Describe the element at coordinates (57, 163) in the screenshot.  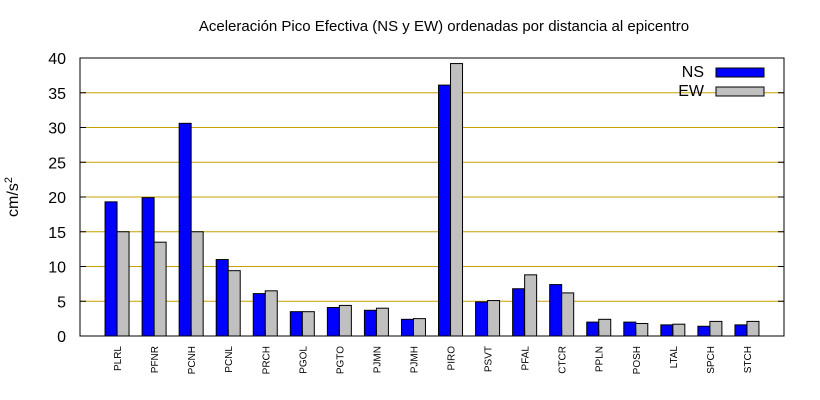
I see `y-tick-label: 25` at that location.